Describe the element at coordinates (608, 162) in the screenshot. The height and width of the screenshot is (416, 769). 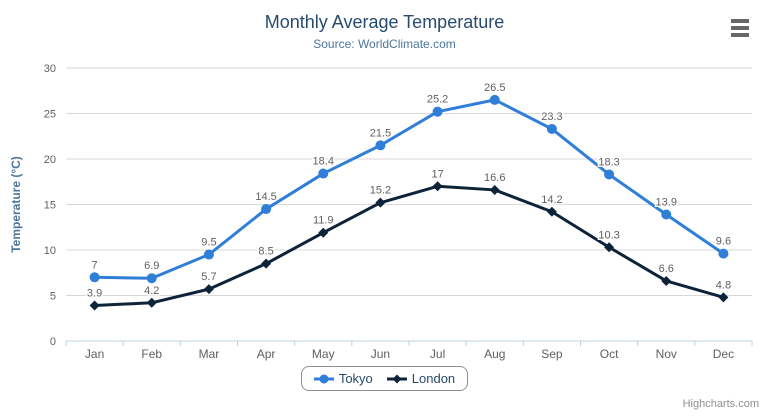
I see `data-label: 18.3` at that location.